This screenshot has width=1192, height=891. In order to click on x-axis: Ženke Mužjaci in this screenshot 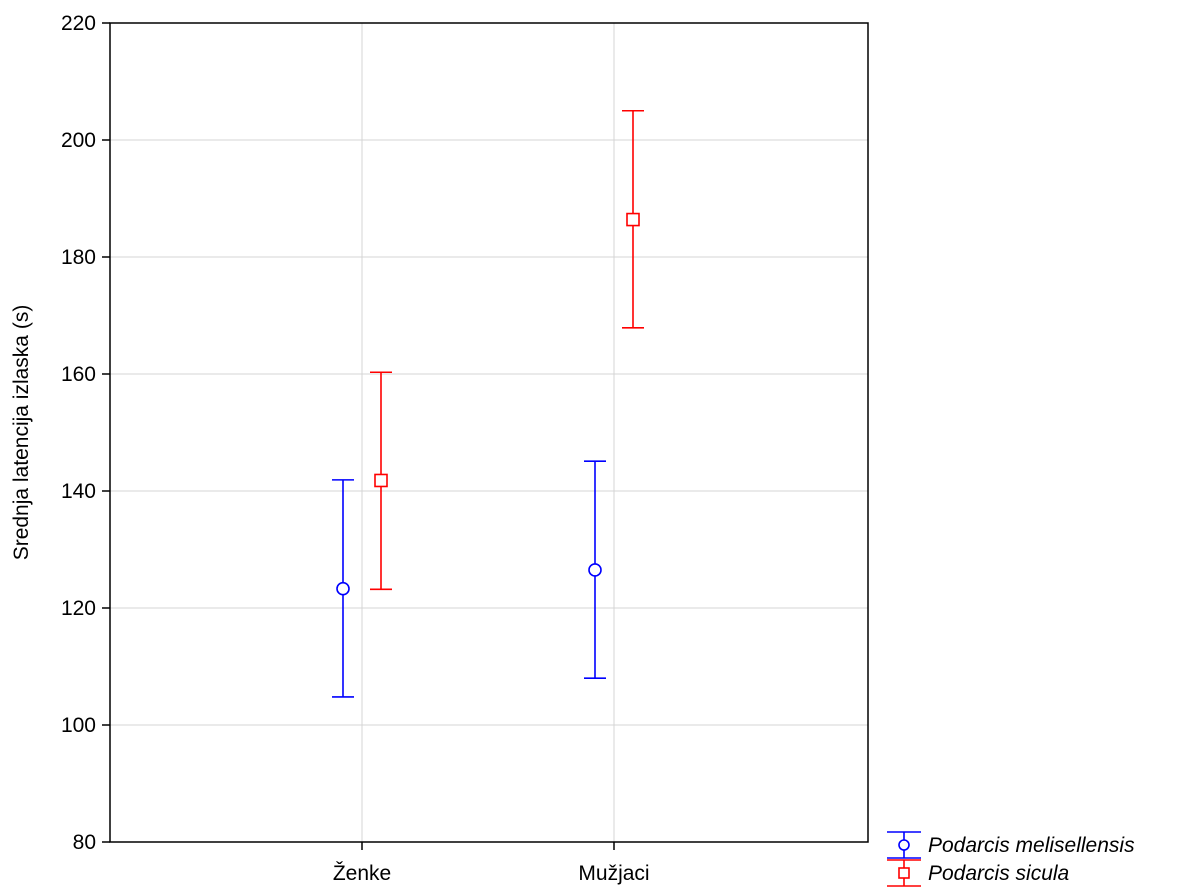, I will do `click(491, 863)`.